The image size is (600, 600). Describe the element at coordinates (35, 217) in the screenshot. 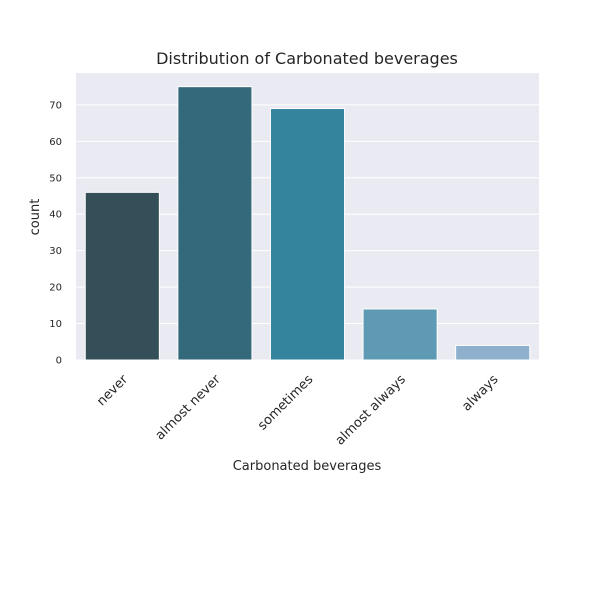

I see `y-axis-label: count` at that location.